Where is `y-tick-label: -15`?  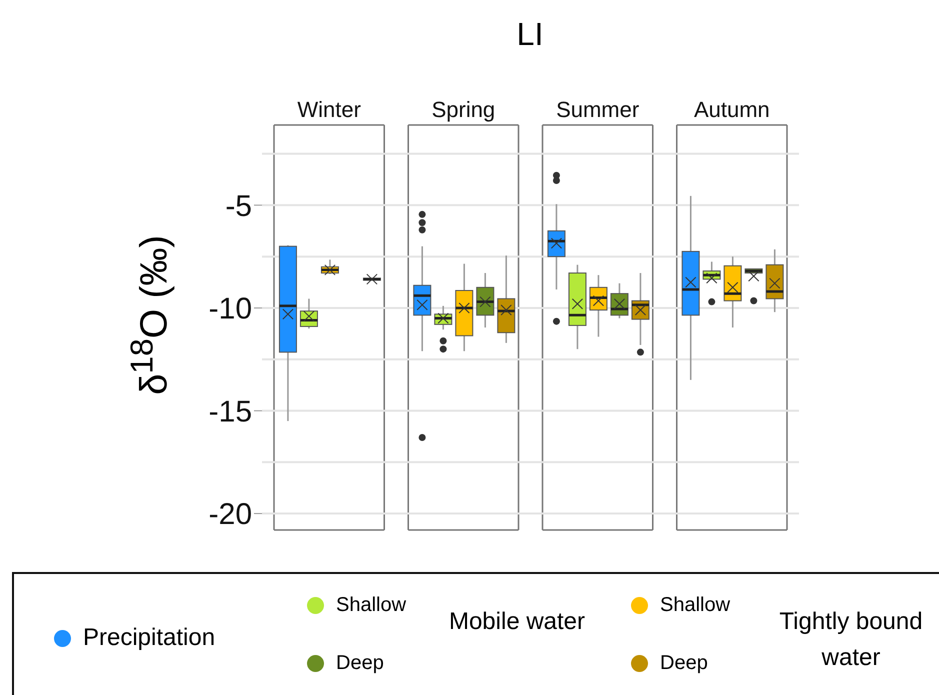 y-tick-label: -15 is located at coordinates (230, 411).